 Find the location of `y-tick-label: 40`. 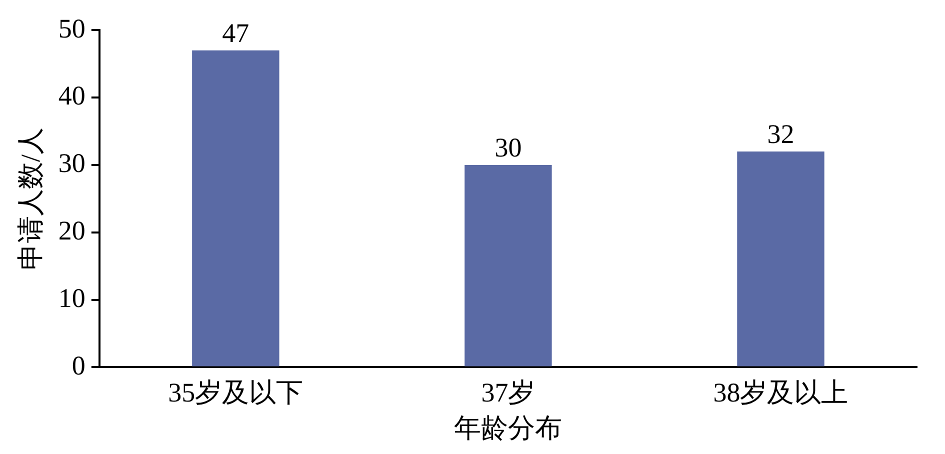

y-tick-label: 40 is located at coordinates (72, 95).